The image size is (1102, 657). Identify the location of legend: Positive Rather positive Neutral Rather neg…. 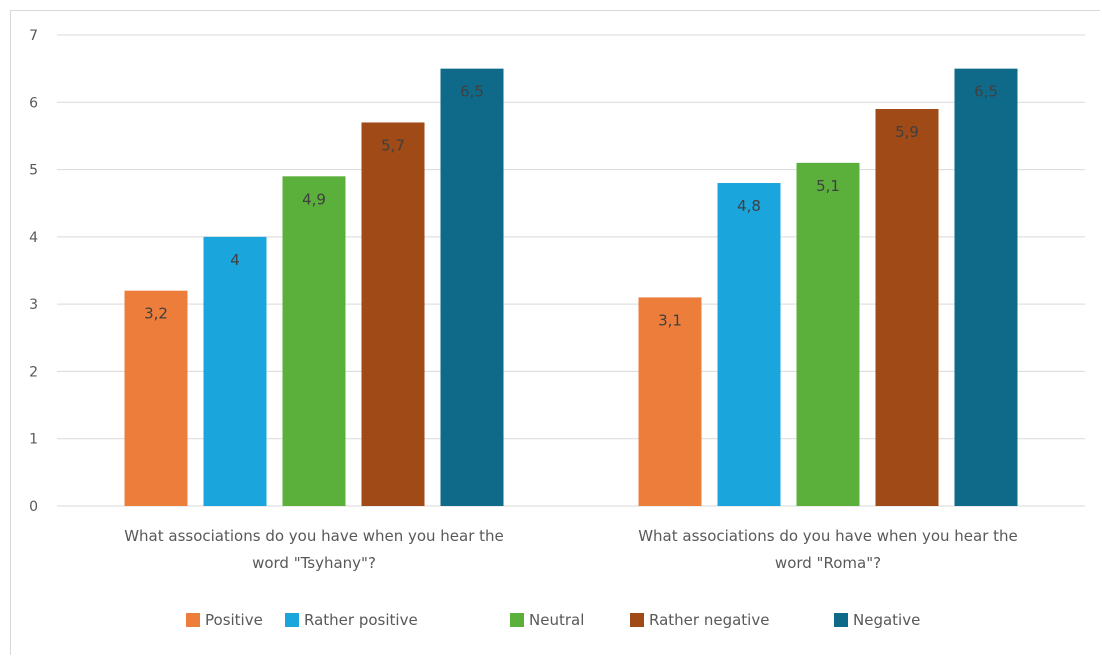
(553, 620).